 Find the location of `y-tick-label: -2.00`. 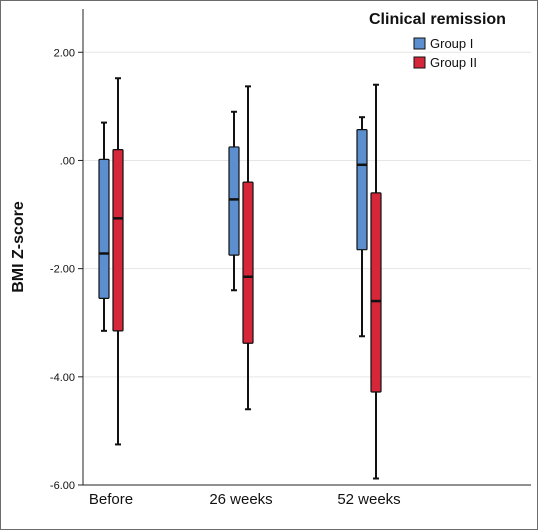

y-tick-label: -2.00 is located at coordinates (62, 270).